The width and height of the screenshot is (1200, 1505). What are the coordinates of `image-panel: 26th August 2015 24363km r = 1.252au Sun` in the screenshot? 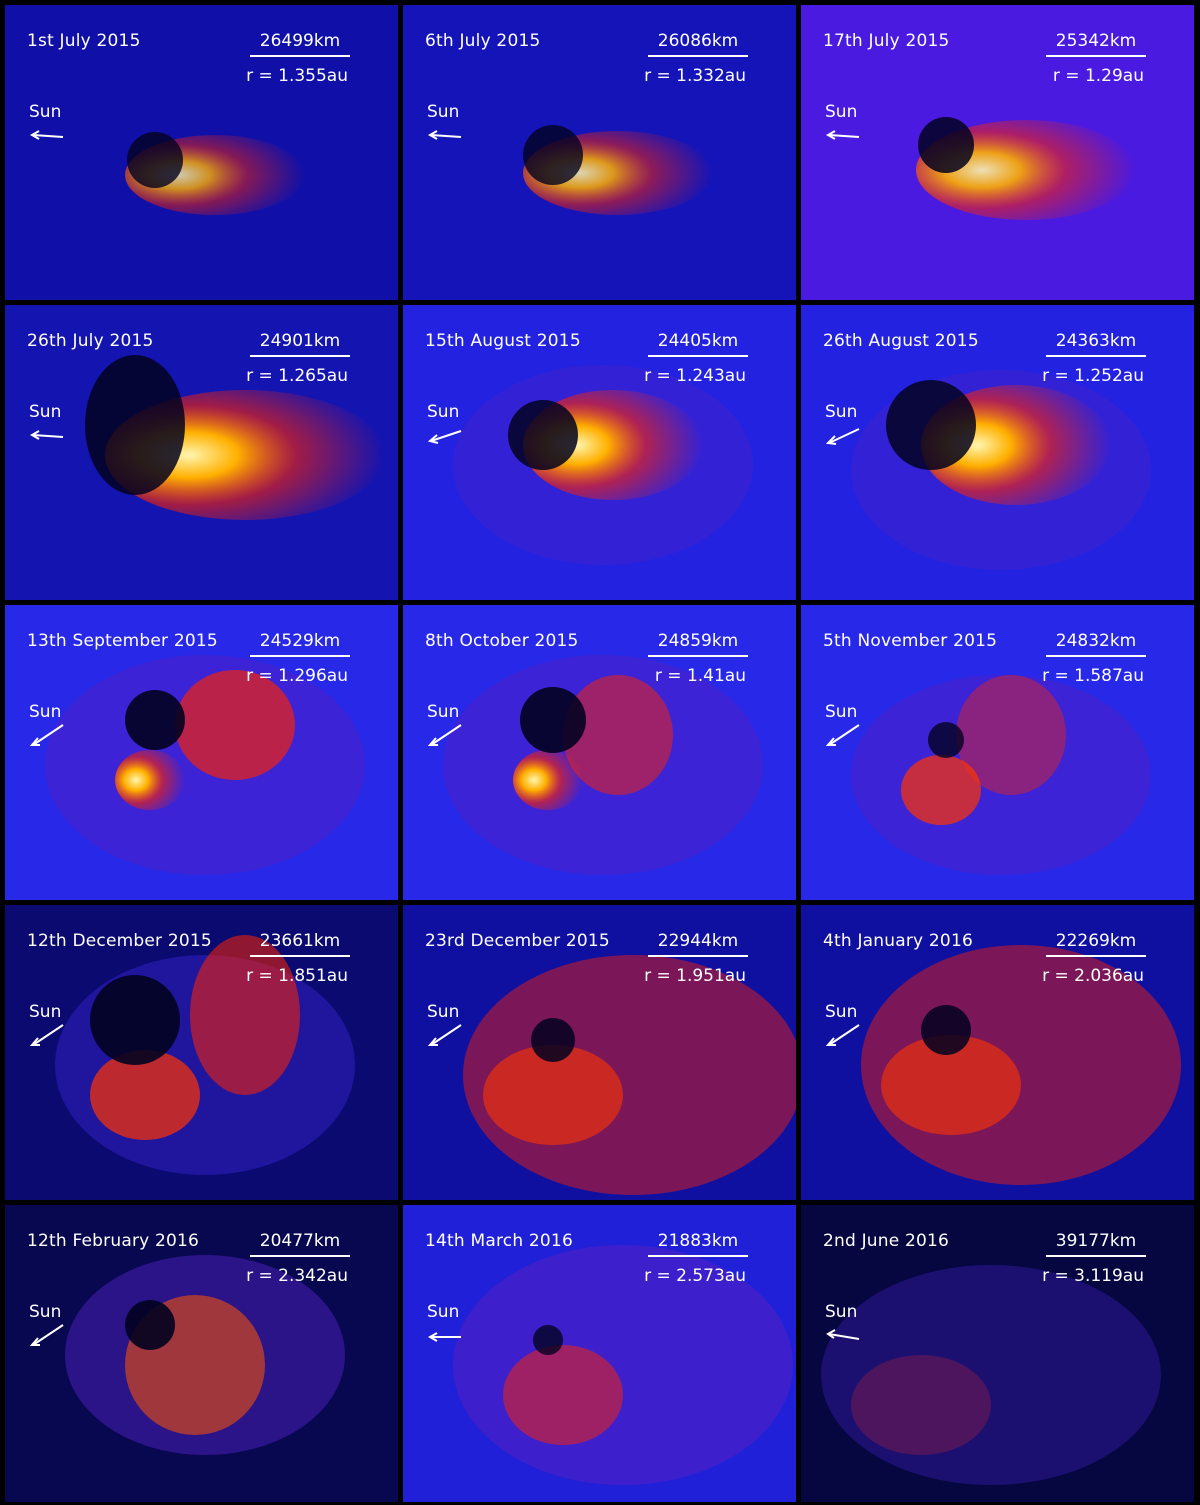 It's located at (997, 452).